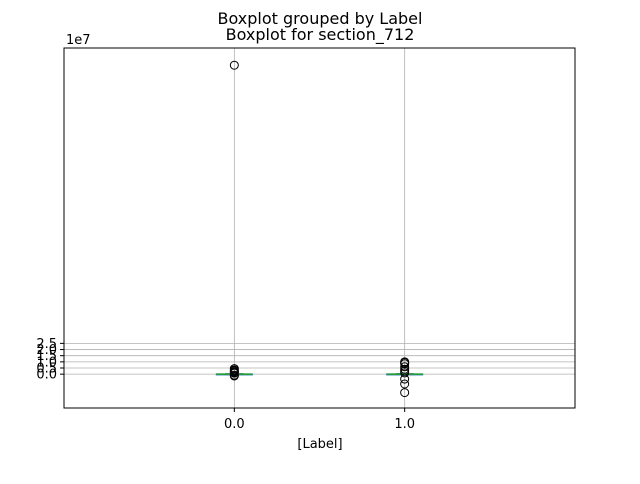 This screenshot has width=640, height=484. I want to click on x-axis-label: [Label], so click(319, 444).